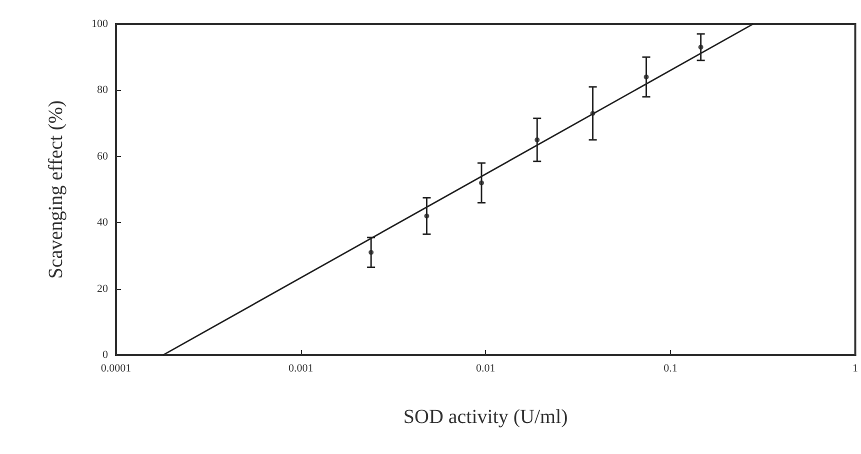 The image size is (861, 454). Describe the element at coordinates (671, 368) in the screenshot. I see `x-tick-label: 0.1` at that location.